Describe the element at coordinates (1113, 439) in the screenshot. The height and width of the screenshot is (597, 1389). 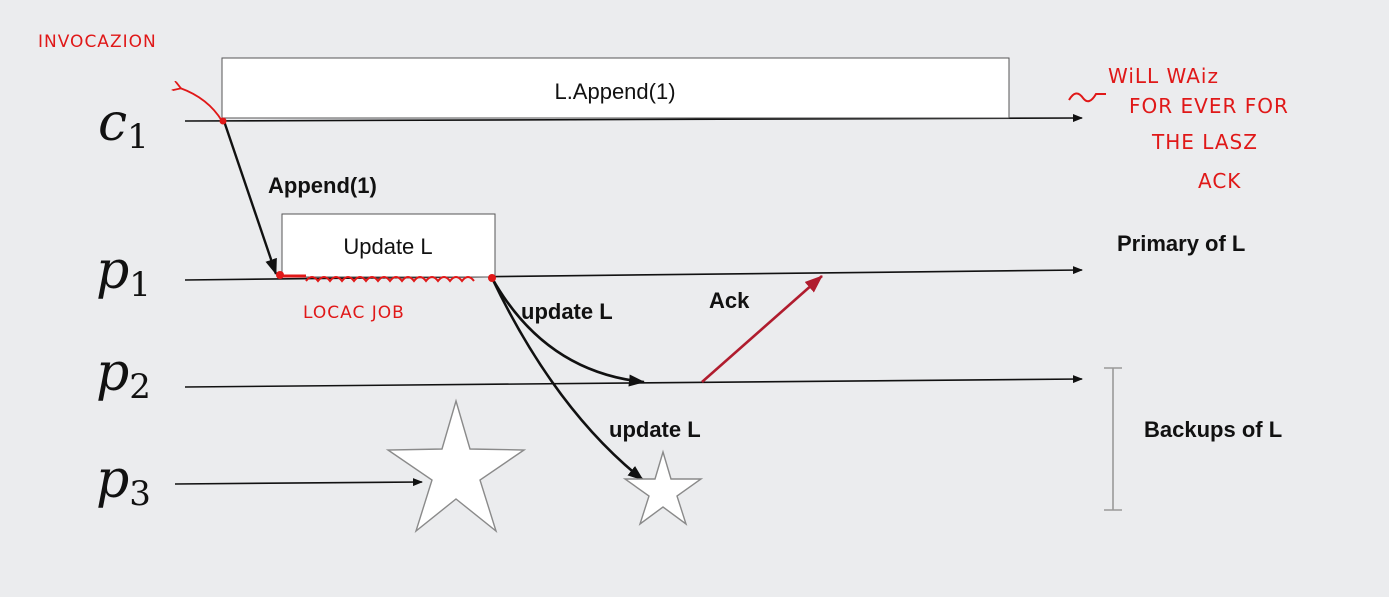
I see `backups-bracket` at that location.